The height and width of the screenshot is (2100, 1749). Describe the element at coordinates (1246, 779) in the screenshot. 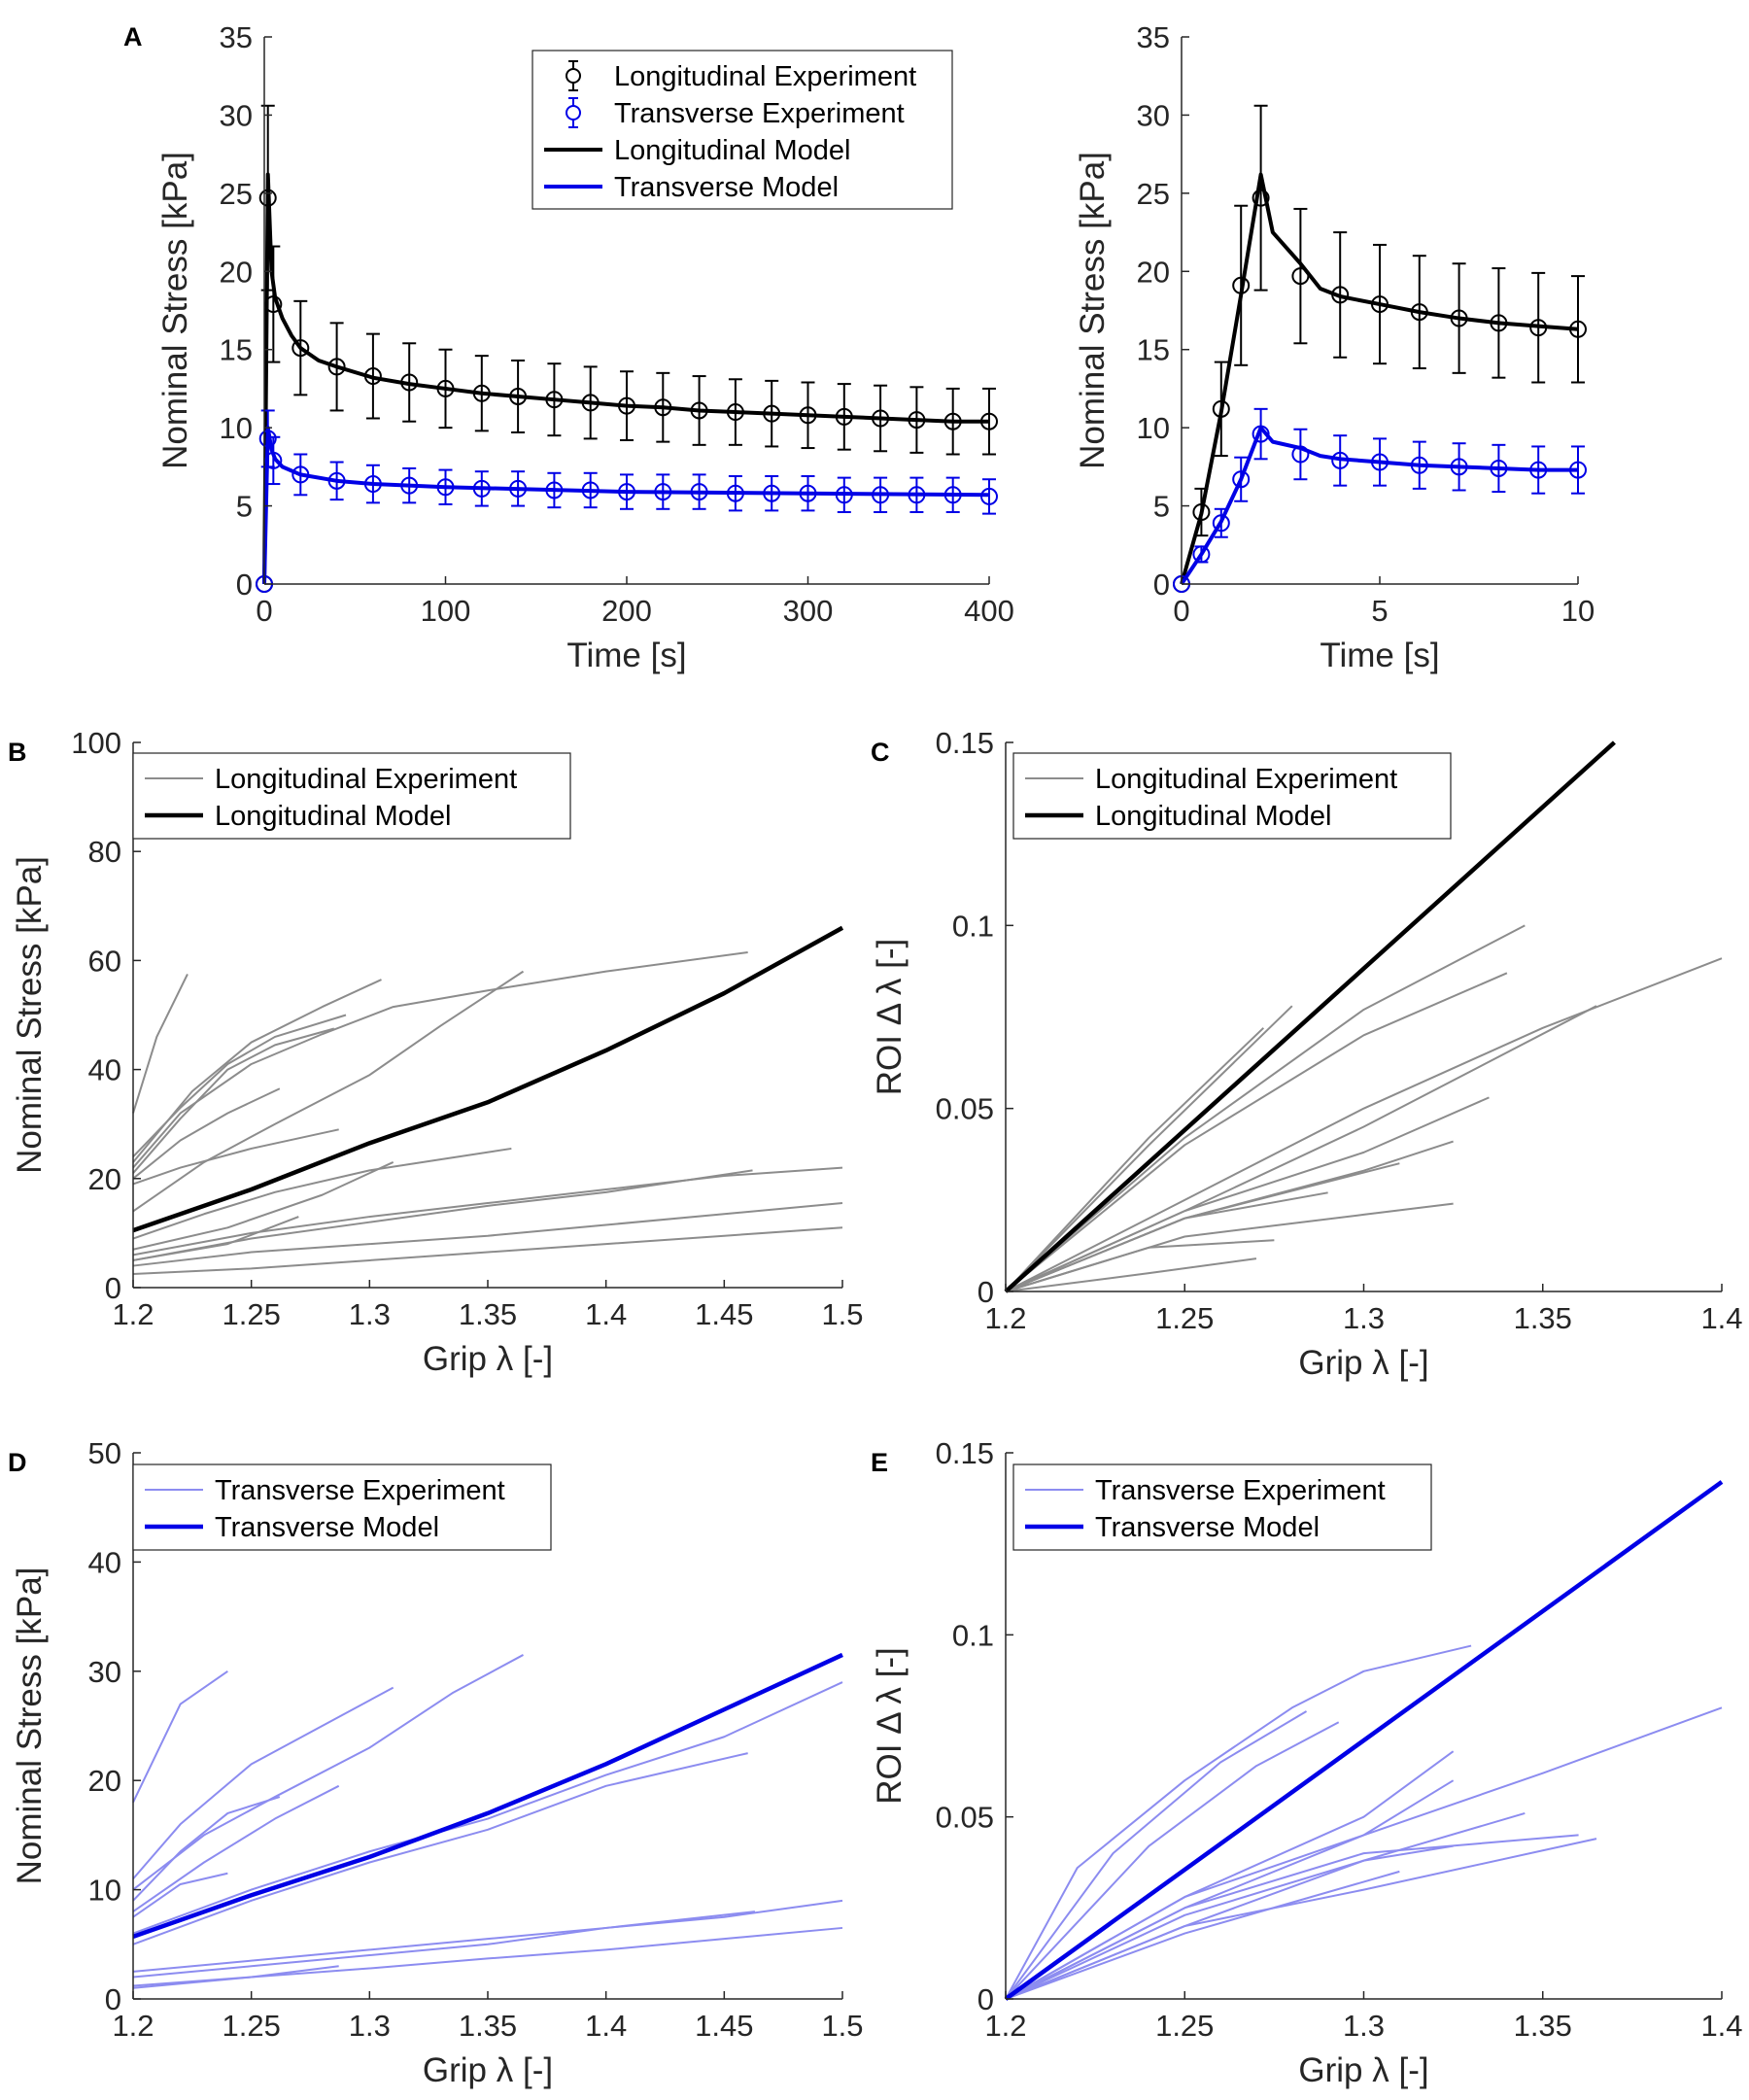

I see `legend-entry-longitudinal-experiment: Longitudinal Experiment` at that location.